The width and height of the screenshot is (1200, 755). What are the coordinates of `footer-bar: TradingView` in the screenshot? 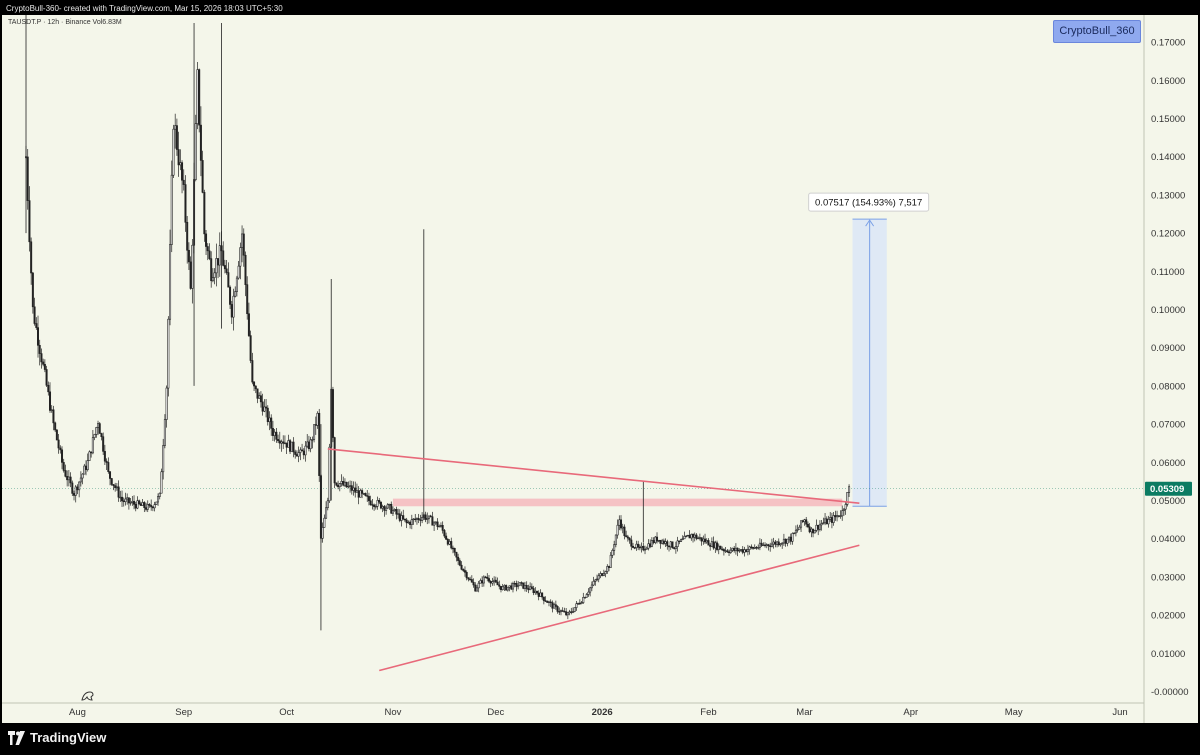 It's located at (600, 739).